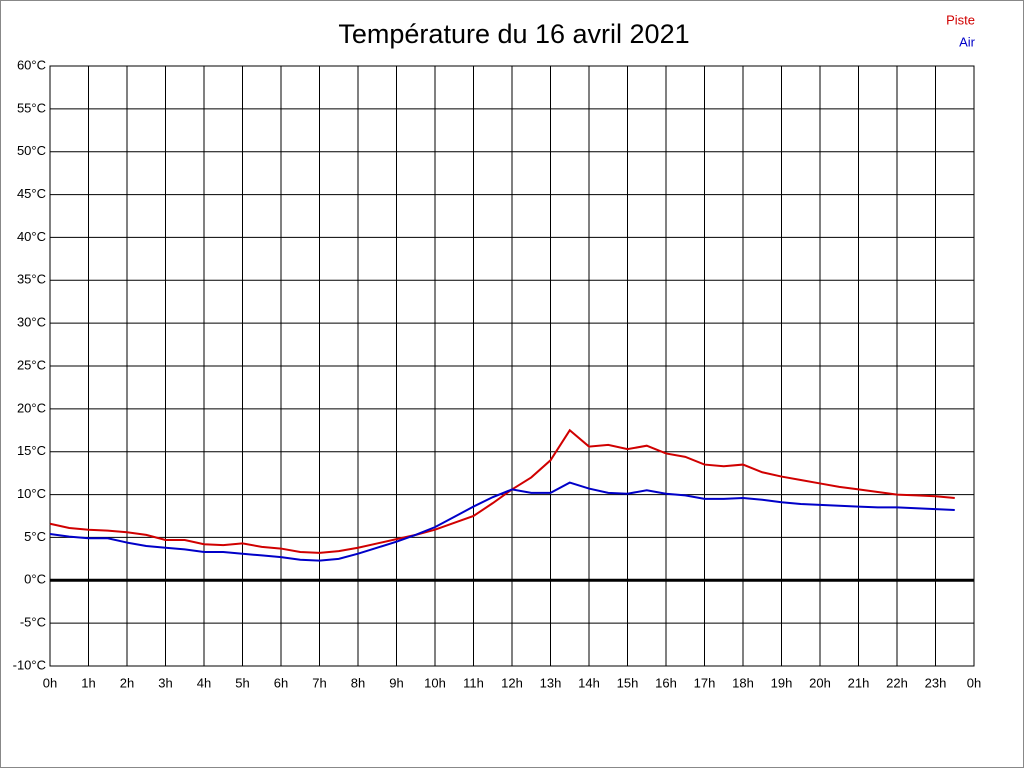 The image size is (1024, 768). What do you see at coordinates (31, 279) in the screenshot?
I see `y-tick-label: 35°C` at bounding box center [31, 279].